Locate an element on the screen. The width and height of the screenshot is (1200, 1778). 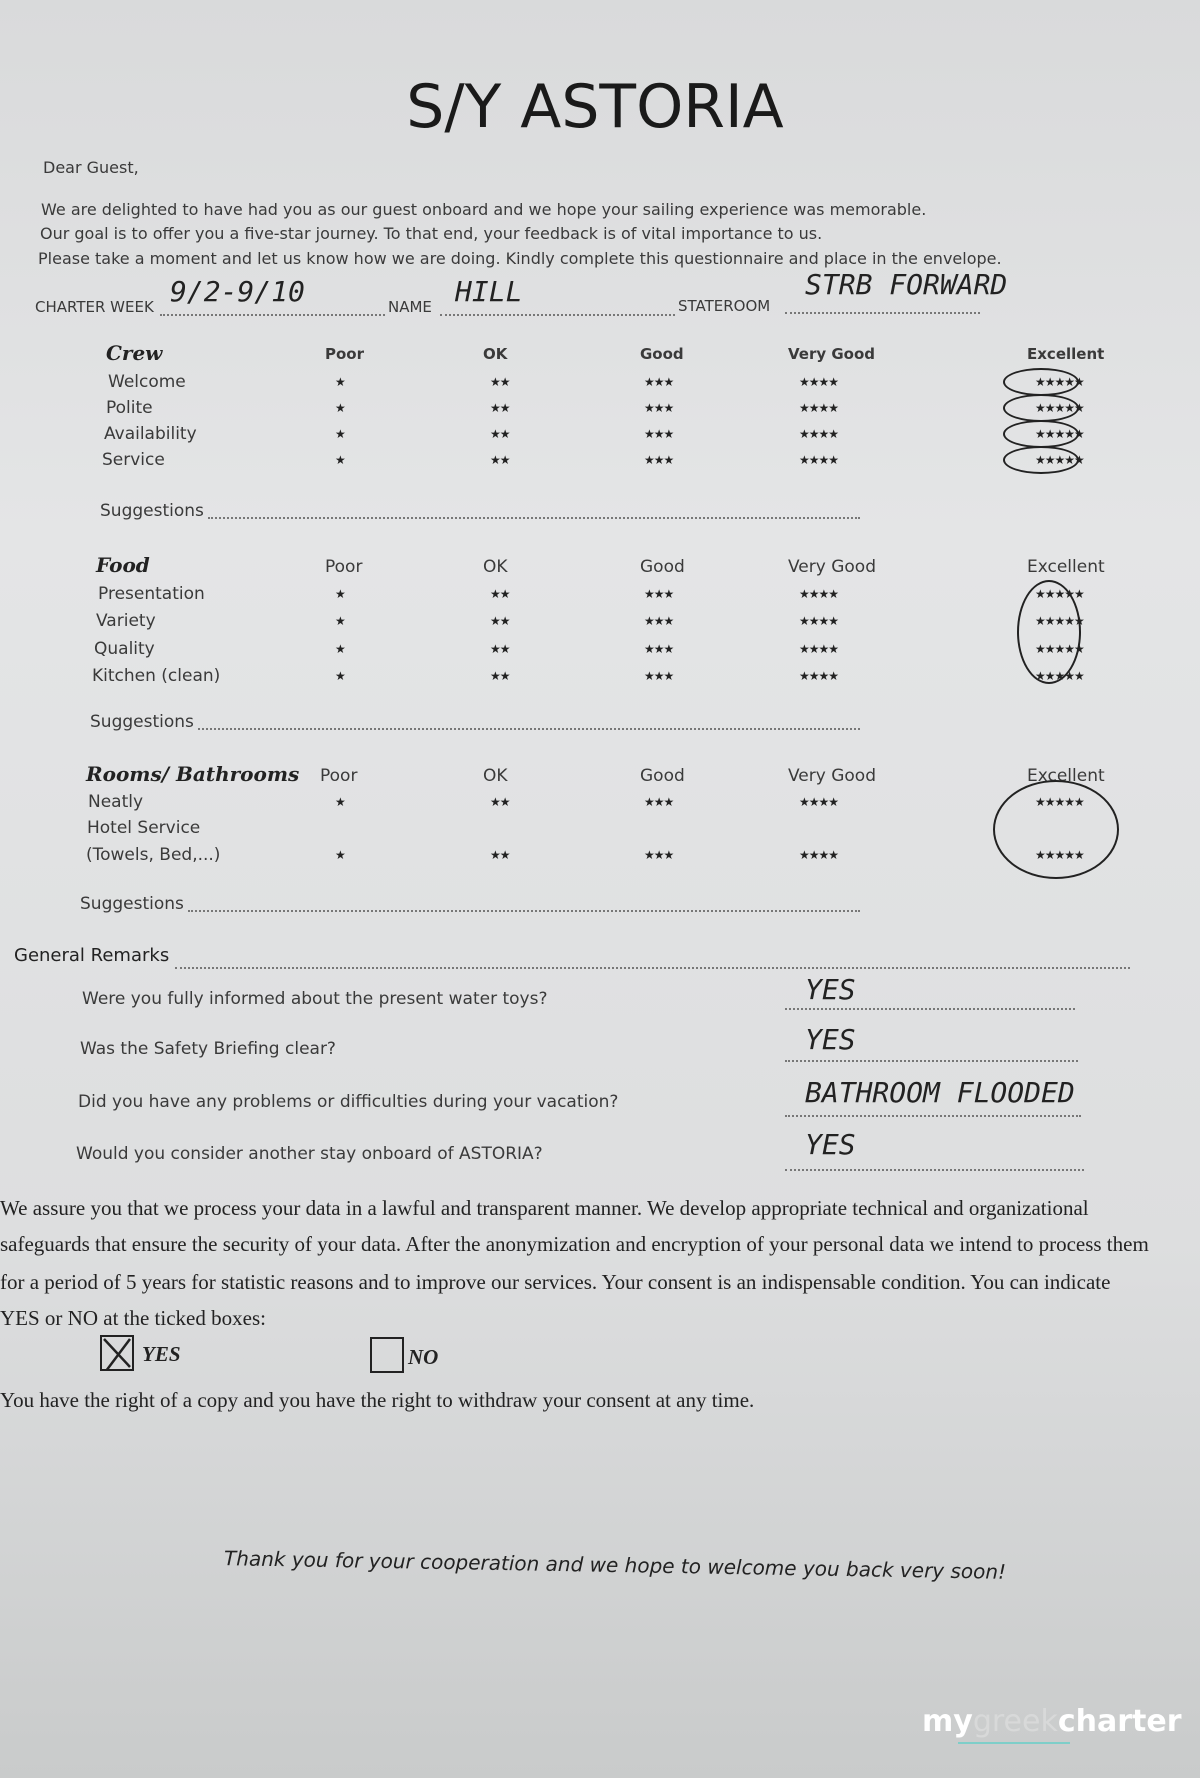
rooms-item-label: Neatly is located at coordinates (116, 802).